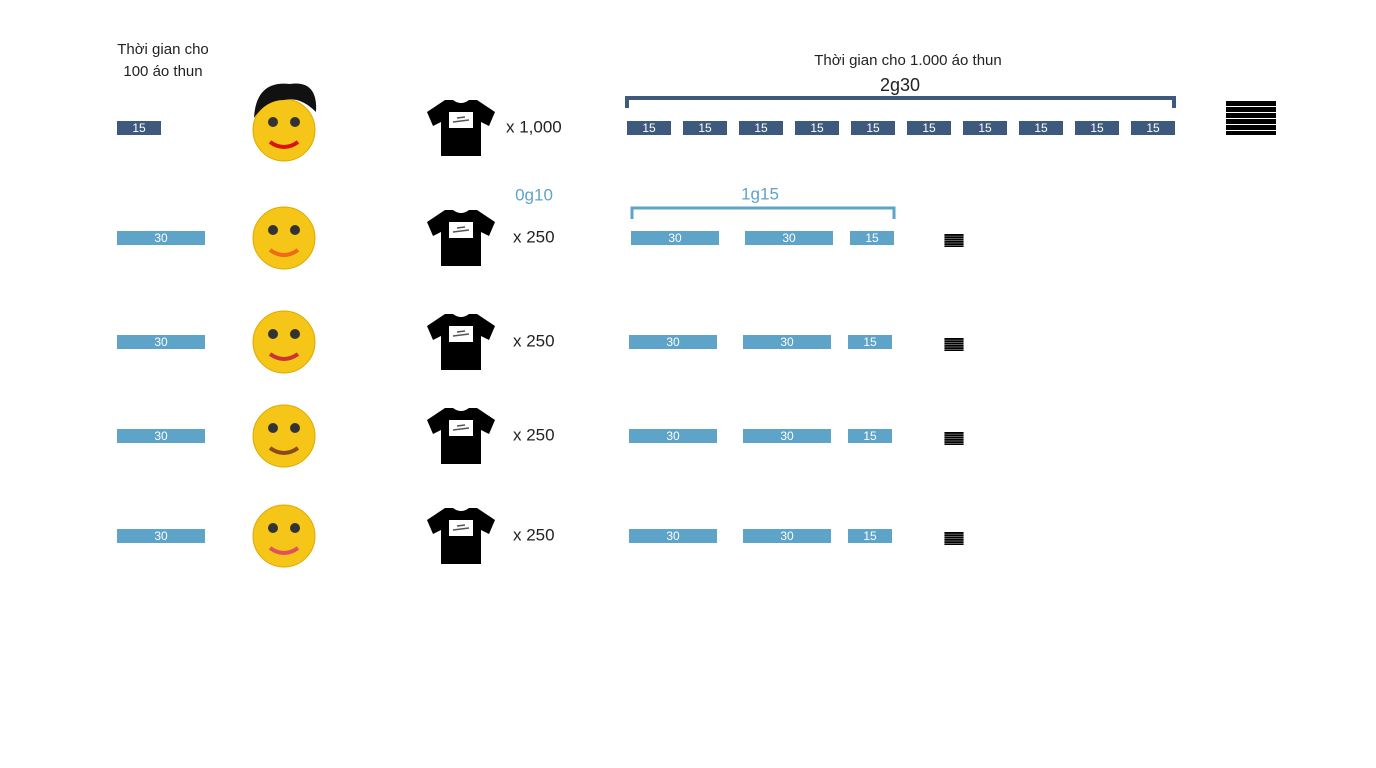 This screenshot has width=1376, height=768. What do you see at coordinates (760, 193) in the screenshot?
I see `batch-time: 1g15` at bounding box center [760, 193].